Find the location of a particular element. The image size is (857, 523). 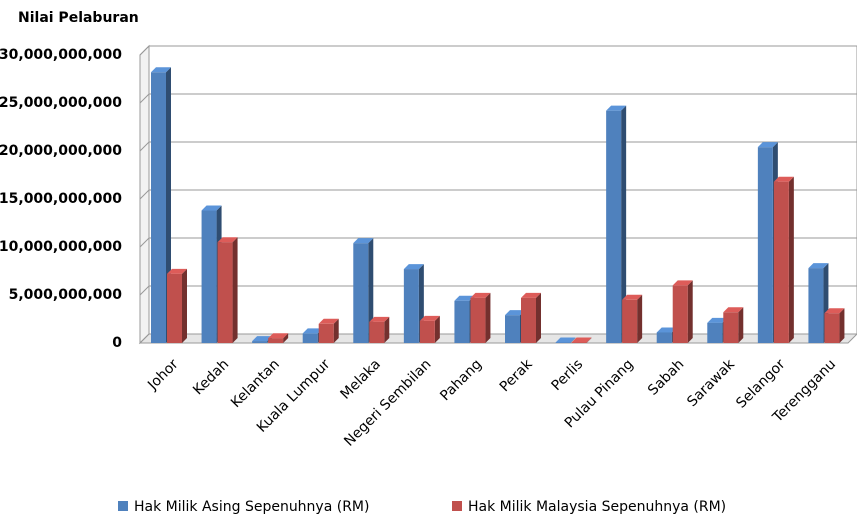

y-tick-label: 10,000,000,000 is located at coordinates (61, 247).